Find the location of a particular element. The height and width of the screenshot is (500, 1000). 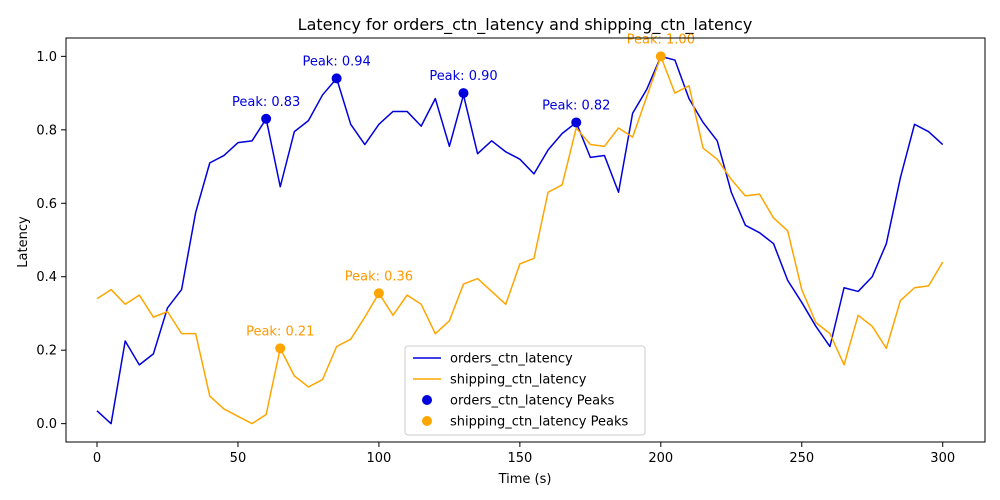

y-tick-label-3: 0.6 is located at coordinates (46, 204).